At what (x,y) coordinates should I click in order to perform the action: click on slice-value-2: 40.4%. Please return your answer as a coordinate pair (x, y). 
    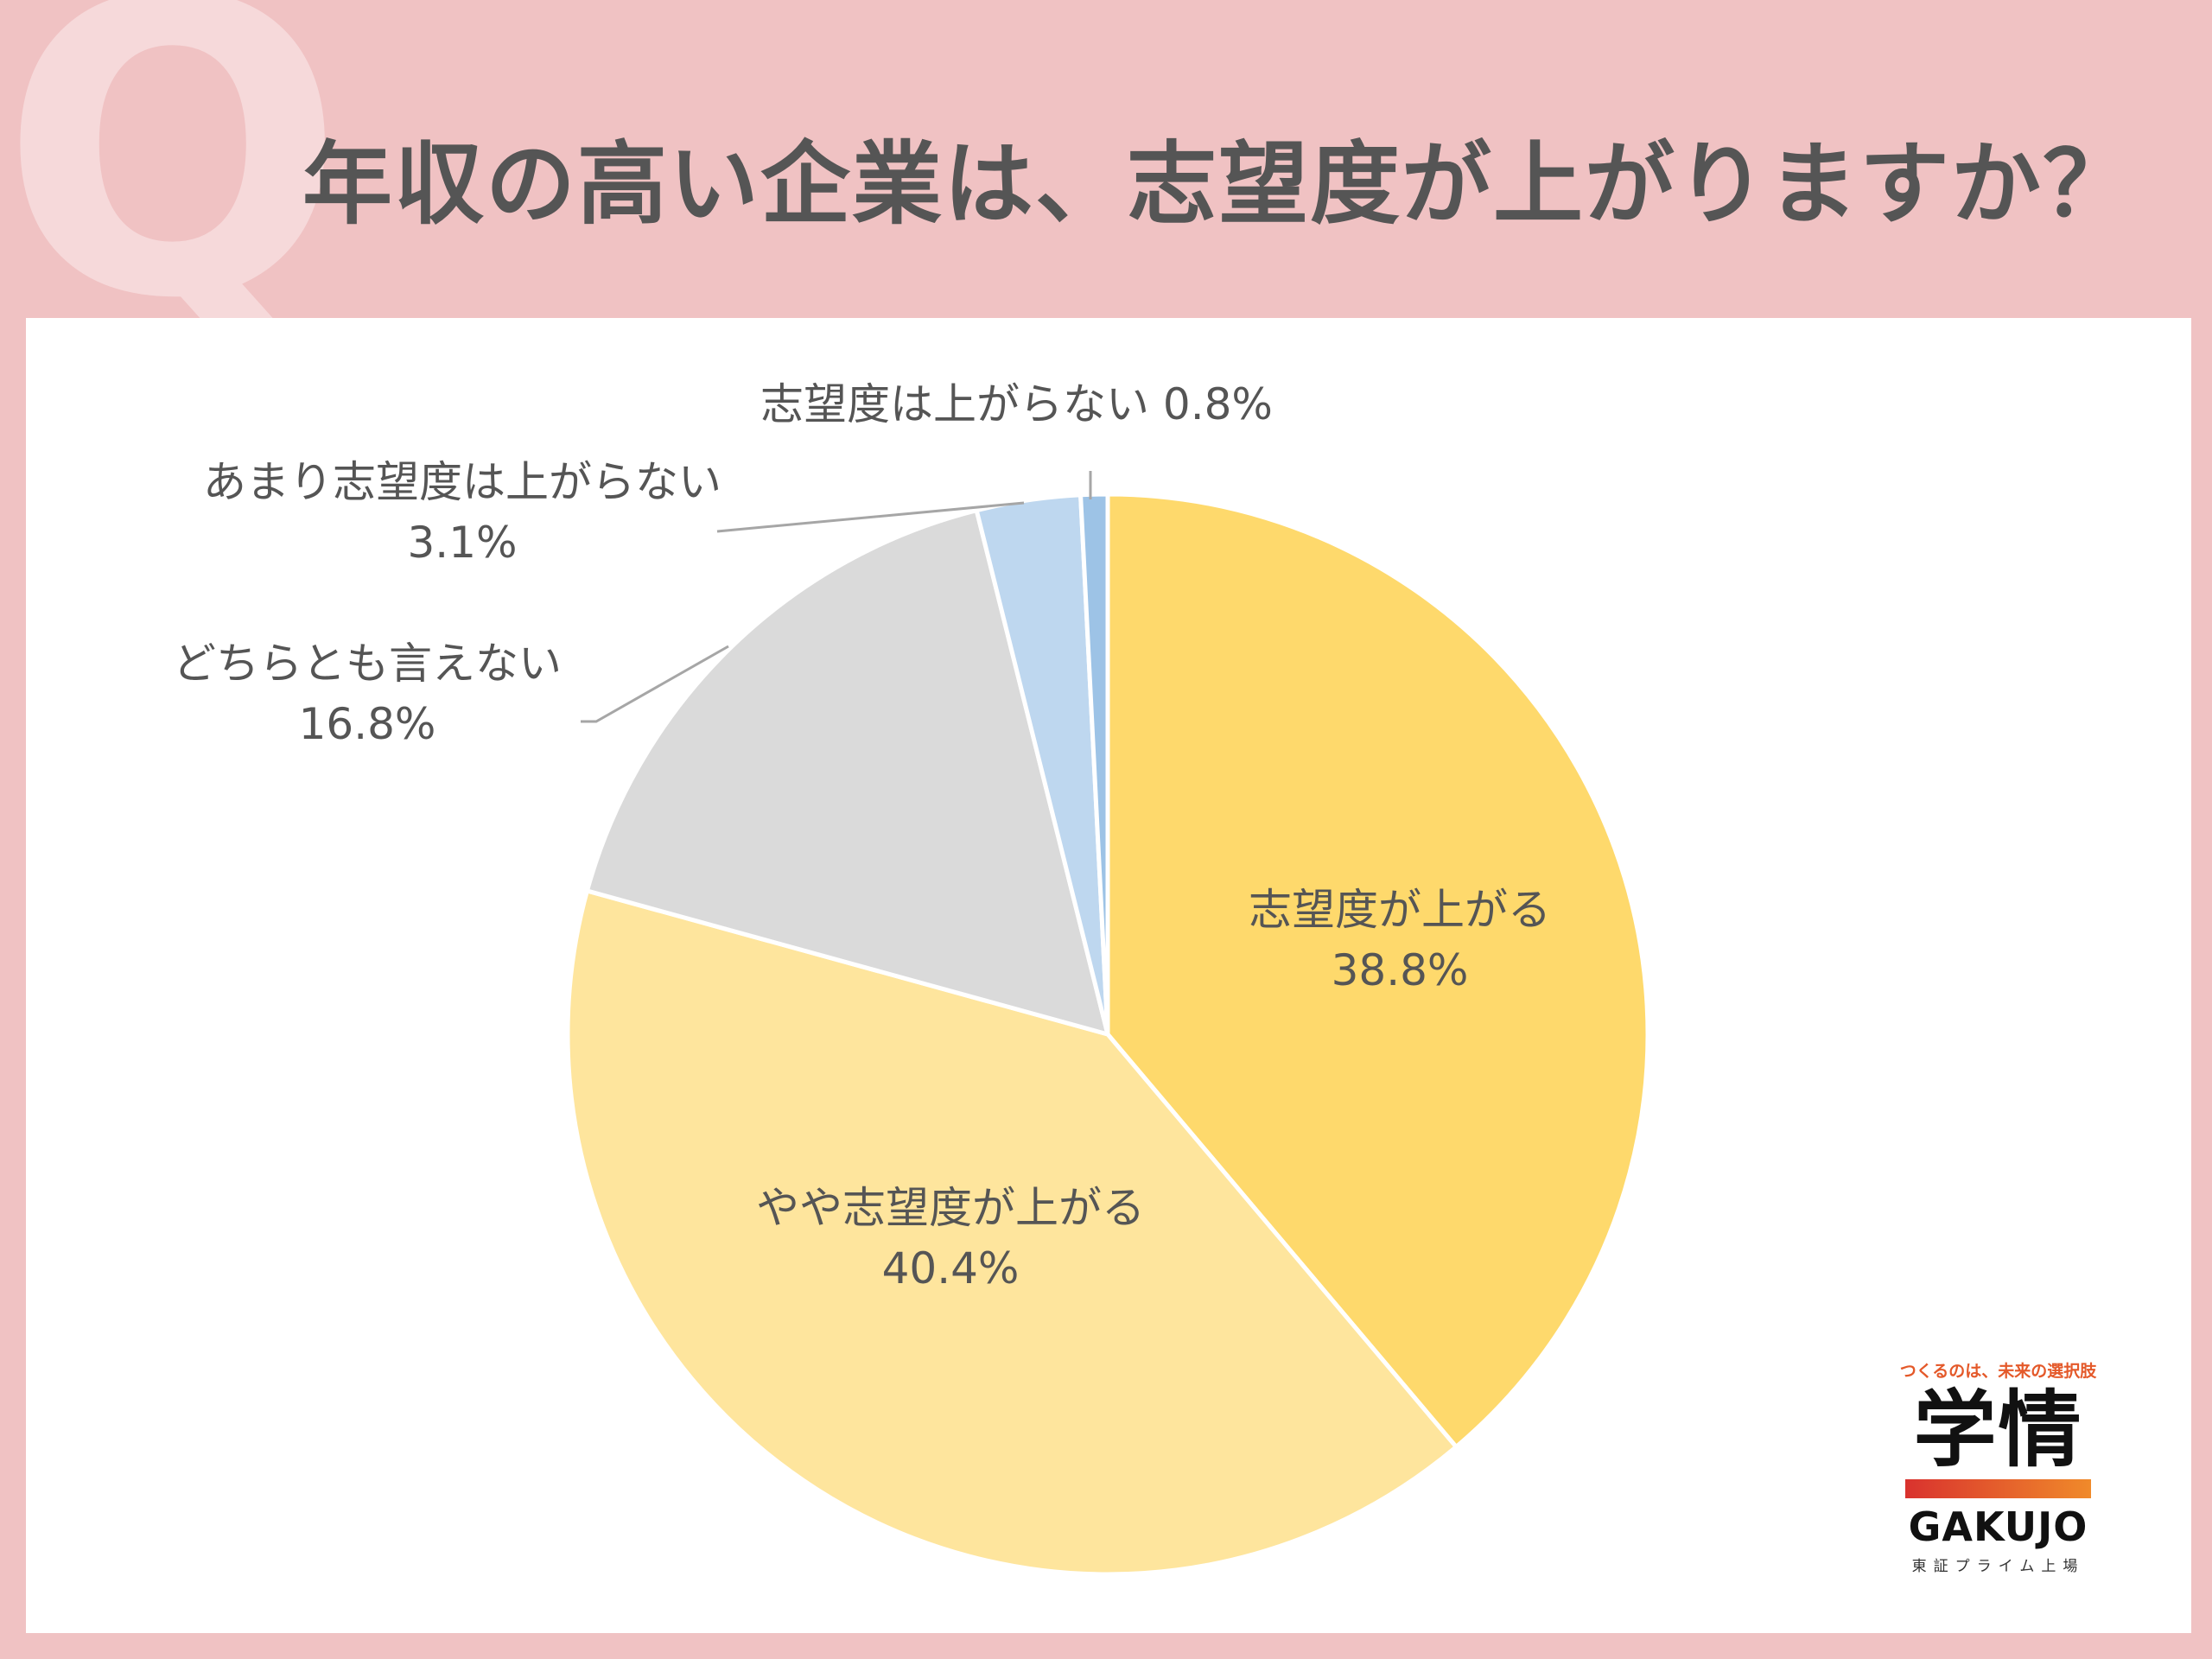
    Looking at the image, I should click on (951, 1268).